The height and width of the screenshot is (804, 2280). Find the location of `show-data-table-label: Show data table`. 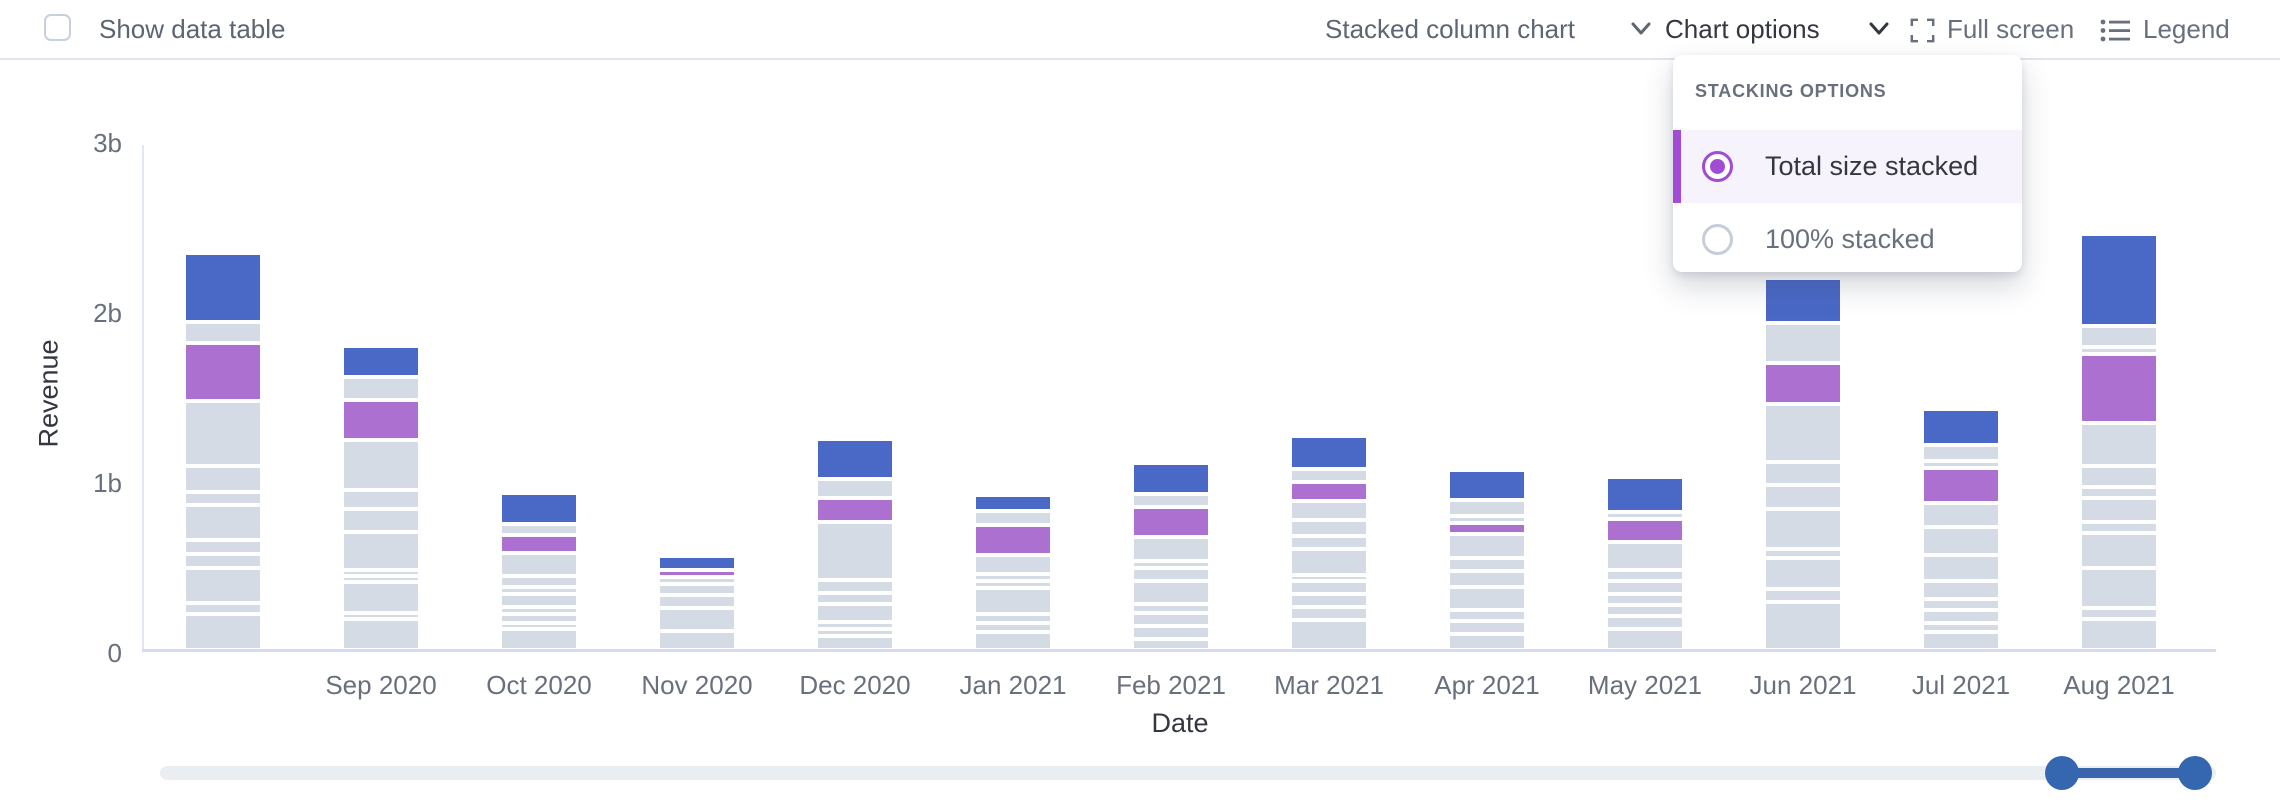

show-data-table-label: Show data table is located at coordinates (192, 29).